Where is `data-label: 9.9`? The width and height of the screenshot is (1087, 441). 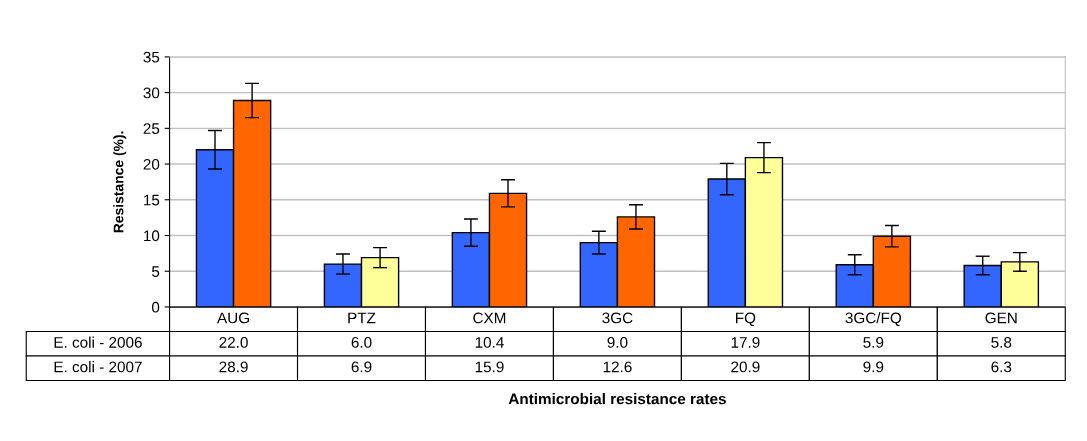 data-label: 9.9 is located at coordinates (873, 367).